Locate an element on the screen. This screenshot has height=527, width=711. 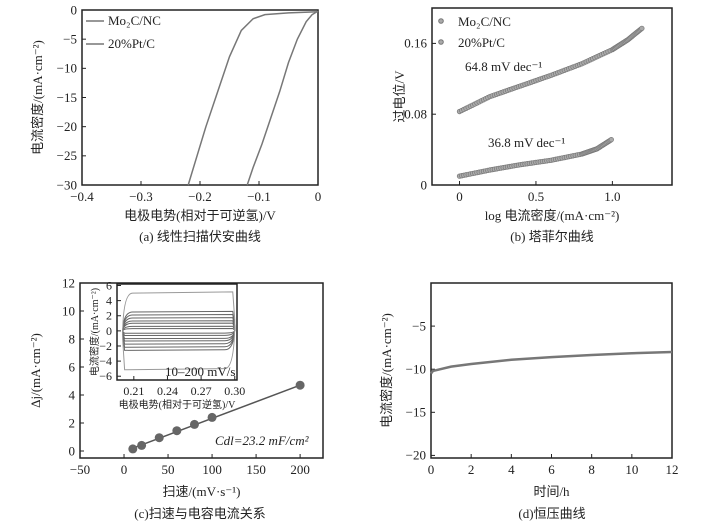
y-tick-label: 0.16 is located at coordinates (415, 43).